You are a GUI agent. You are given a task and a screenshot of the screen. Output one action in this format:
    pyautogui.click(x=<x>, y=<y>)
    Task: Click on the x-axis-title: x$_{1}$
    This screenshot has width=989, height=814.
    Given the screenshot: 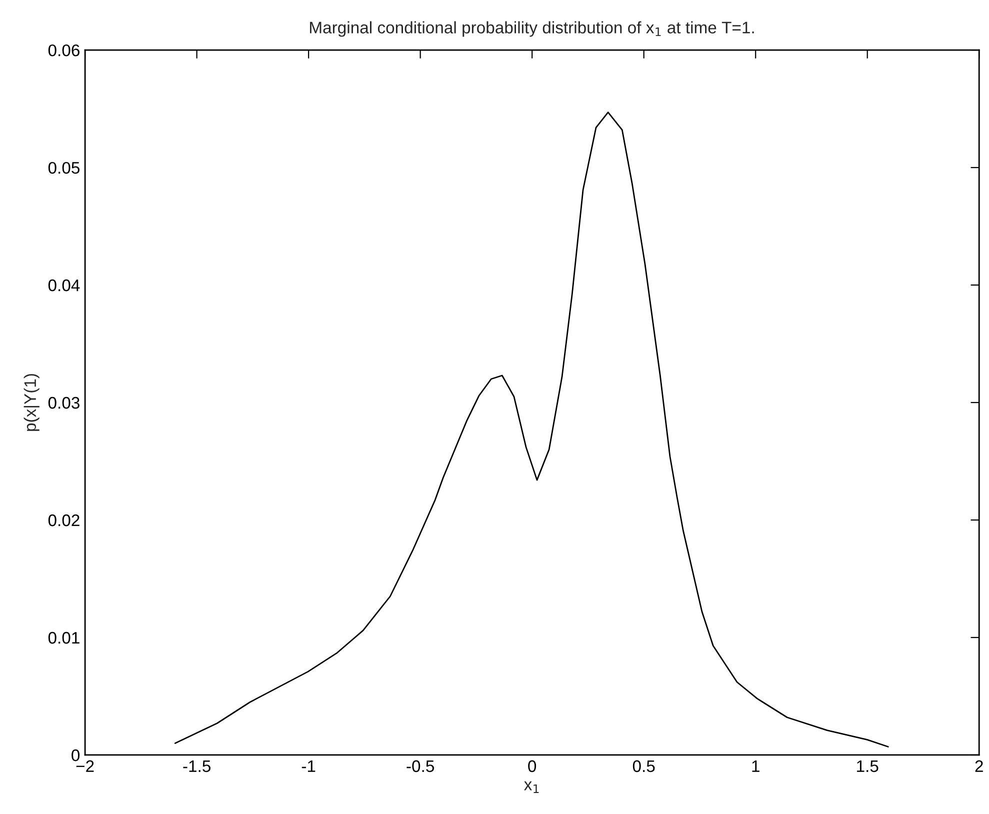 What is the action you would take?
    pyautogui.click(x=531, y=787)
    